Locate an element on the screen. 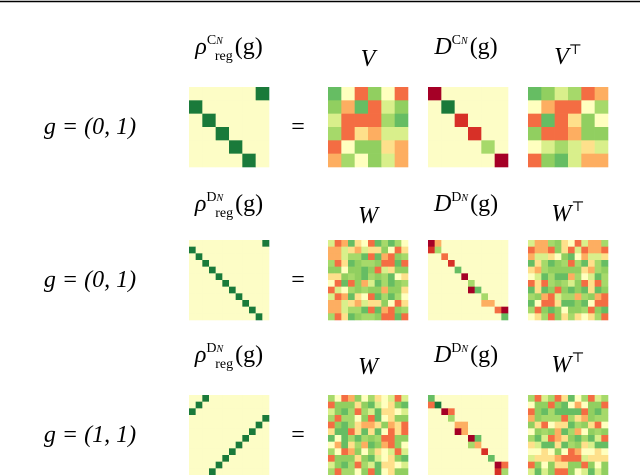  superscript-text: ⊤ is located at coordinates (578, 358).